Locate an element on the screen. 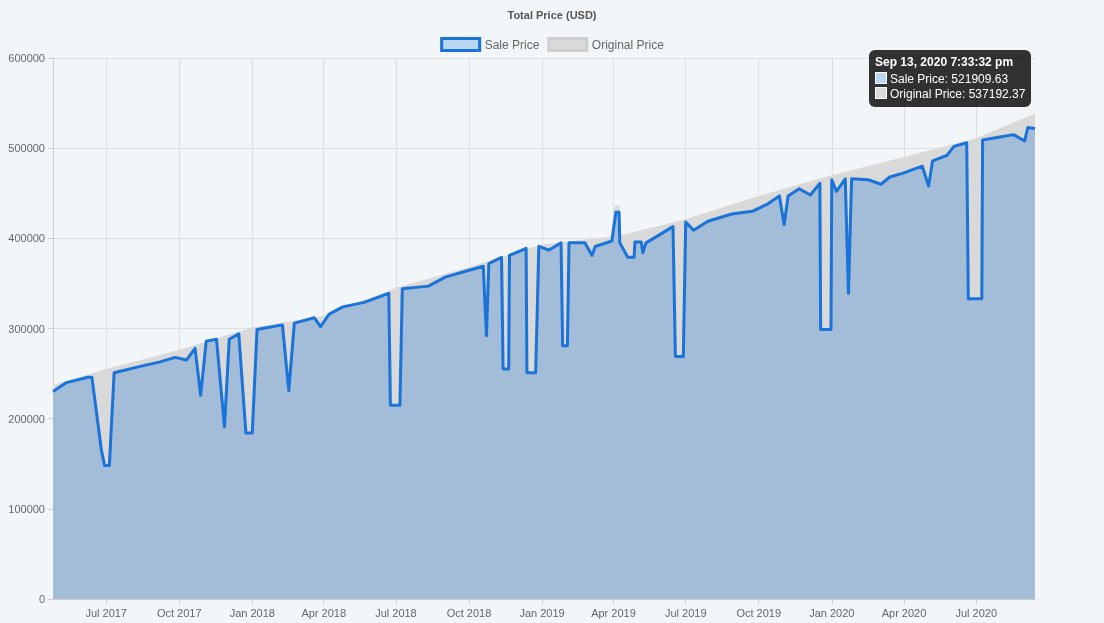  chart-title: Total Price (USD) is located at coordinates (552, 14).